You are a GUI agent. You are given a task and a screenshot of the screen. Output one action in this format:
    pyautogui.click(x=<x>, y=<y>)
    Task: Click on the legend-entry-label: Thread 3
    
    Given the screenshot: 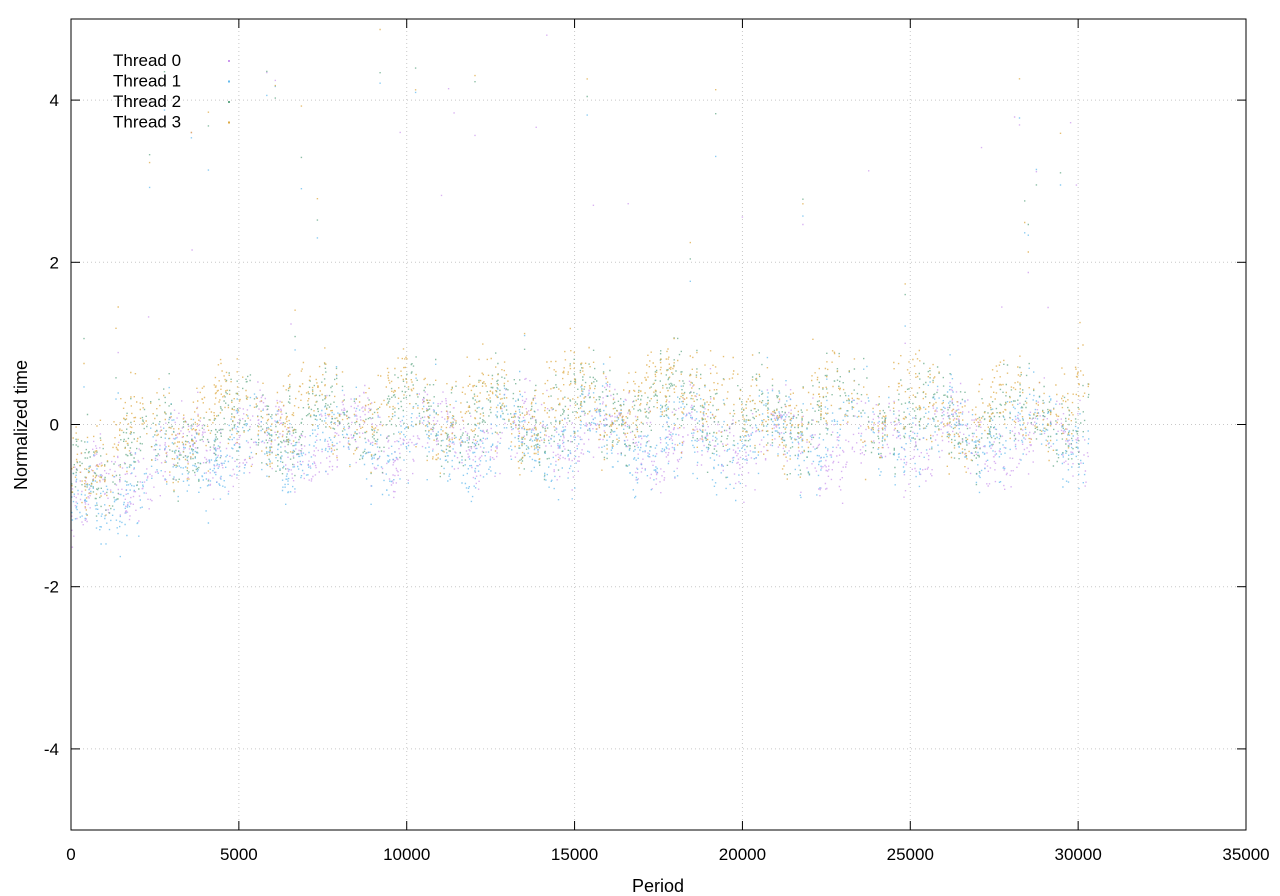 What is the action you would take?
    pyautogui.click(x=147, y=122)
    